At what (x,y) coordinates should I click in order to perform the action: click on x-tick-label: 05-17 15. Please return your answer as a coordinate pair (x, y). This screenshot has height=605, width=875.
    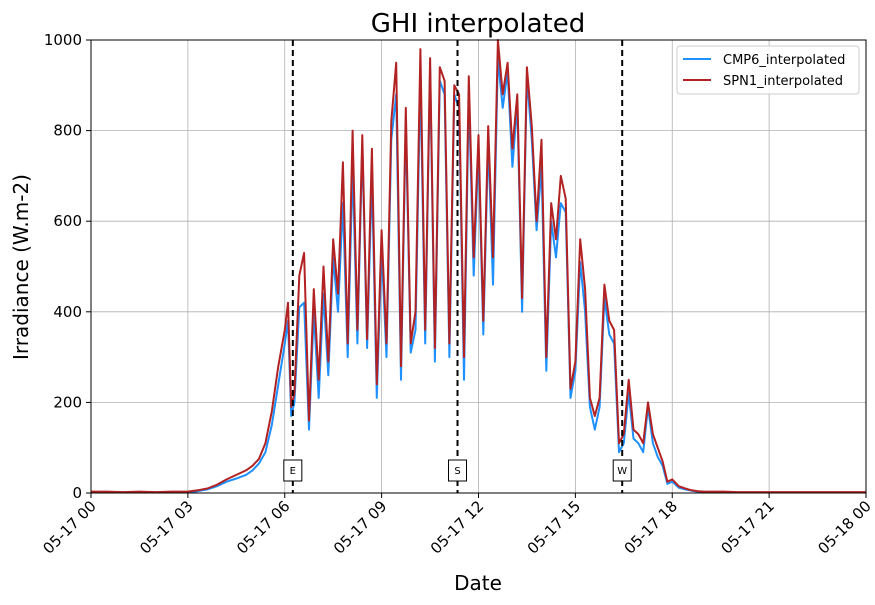
    Looking at the image, I should click on (554, 527).